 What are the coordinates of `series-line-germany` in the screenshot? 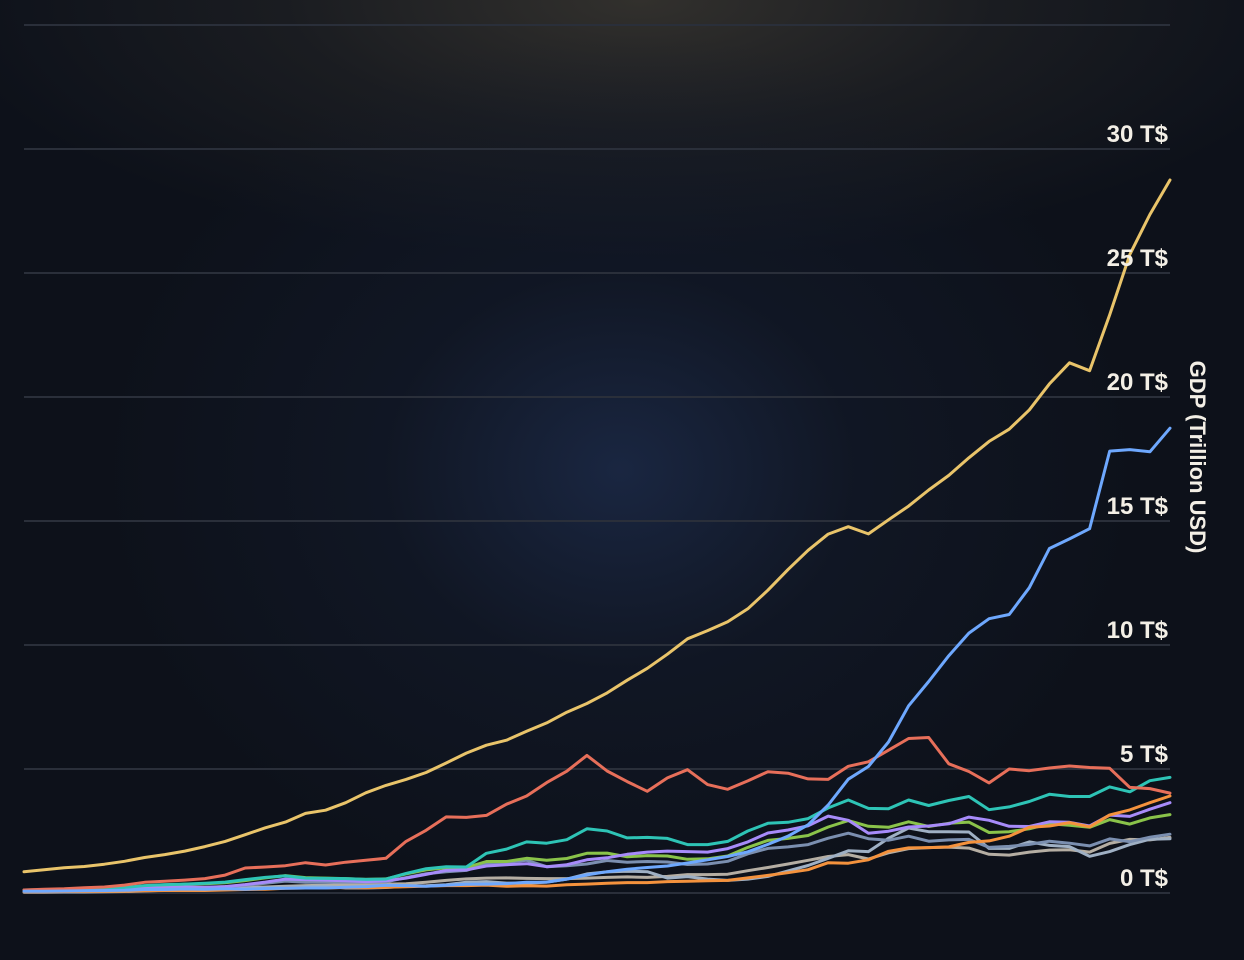 It's located at (597, 833).